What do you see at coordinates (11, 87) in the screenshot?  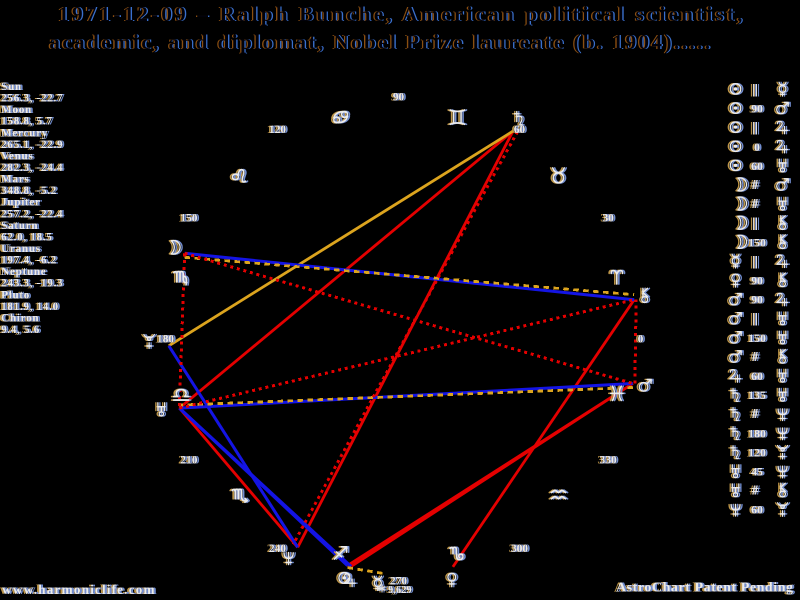 I see `svg-text: Sun` at bounding box center [11, 87].